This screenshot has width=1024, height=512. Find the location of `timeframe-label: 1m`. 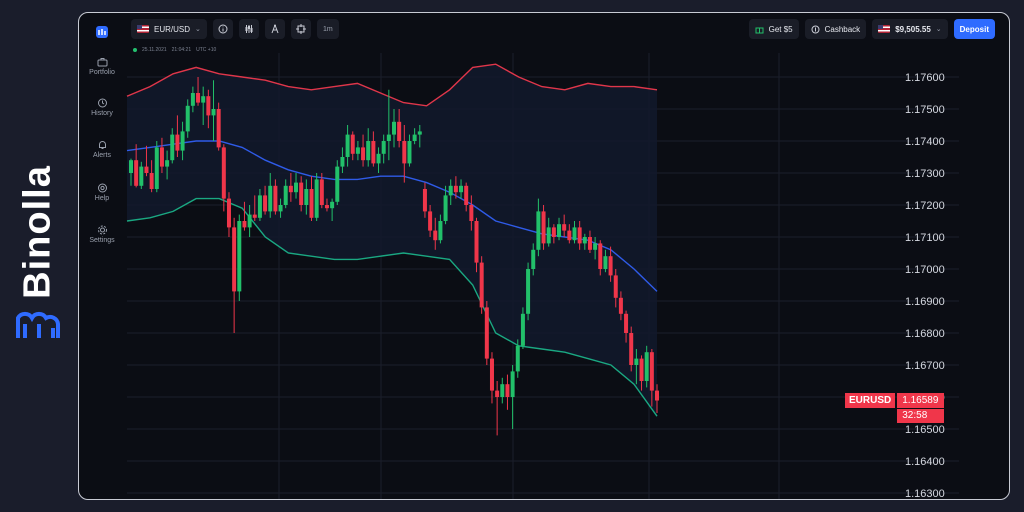

timeframe-label: 1m is located at coordinates (328, 29).